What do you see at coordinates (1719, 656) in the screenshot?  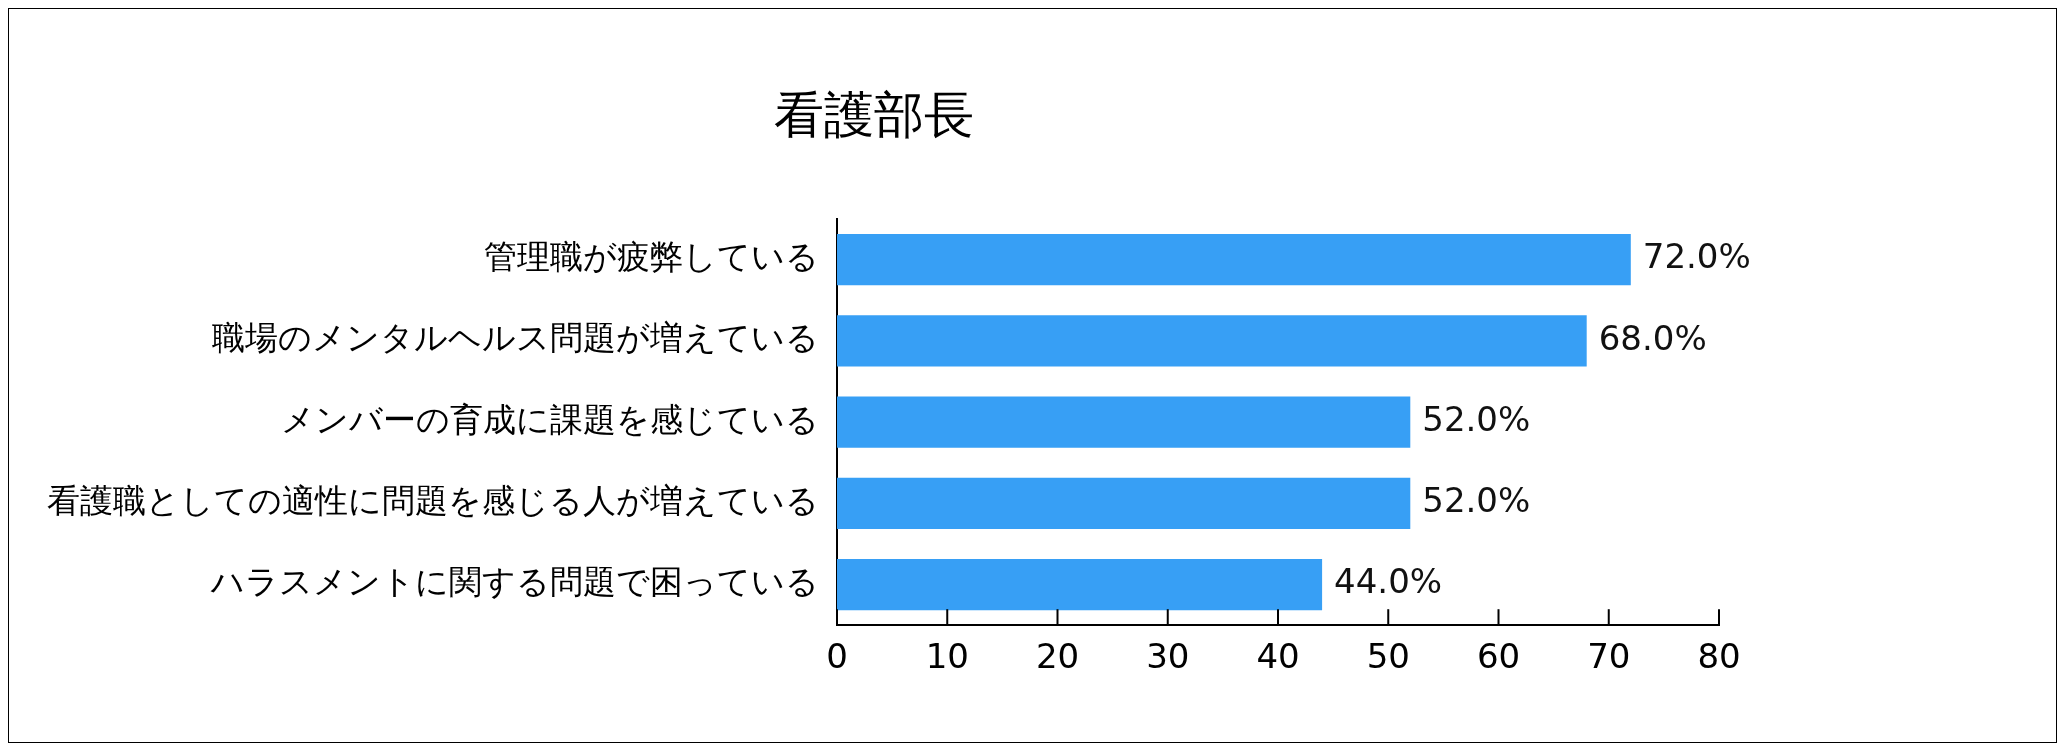 I see `x-tick-label: 80` at bounding box center [1719, 656].